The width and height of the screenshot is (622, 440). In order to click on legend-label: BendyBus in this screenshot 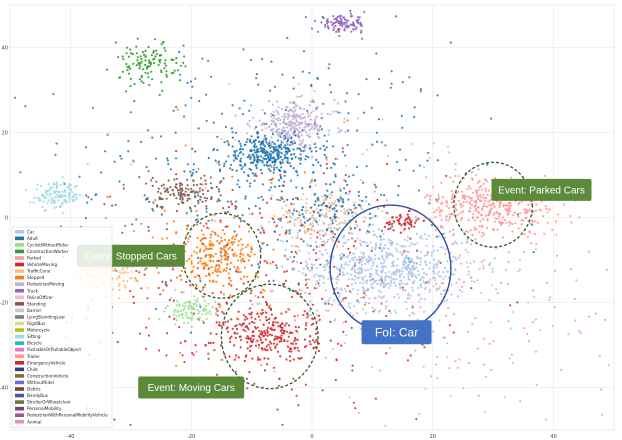, I will do `click(37, 395)`.